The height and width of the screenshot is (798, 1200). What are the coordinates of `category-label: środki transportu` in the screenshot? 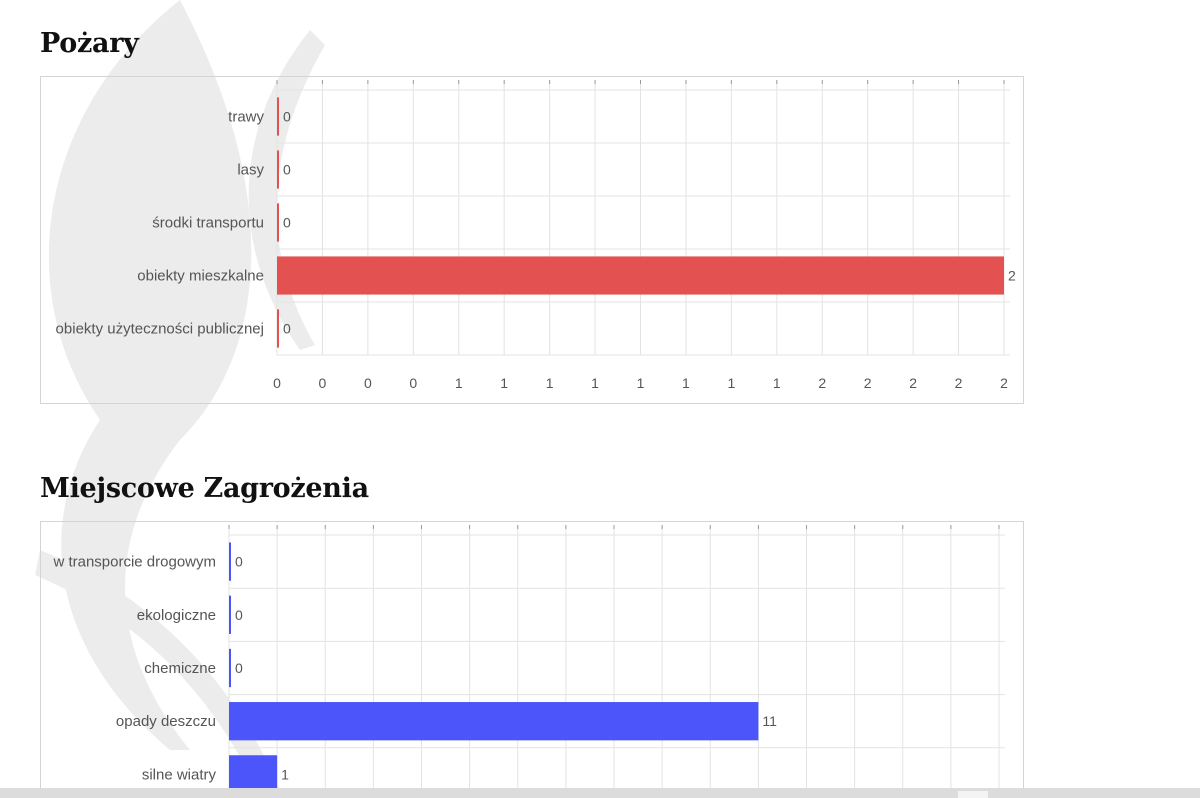 It's located at (208, 223).